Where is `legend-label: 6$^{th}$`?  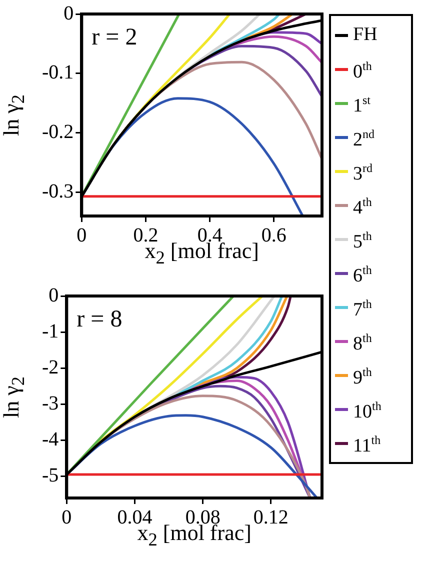
legend-label: 6$^{th}$ is located at coordinates (362, 275).